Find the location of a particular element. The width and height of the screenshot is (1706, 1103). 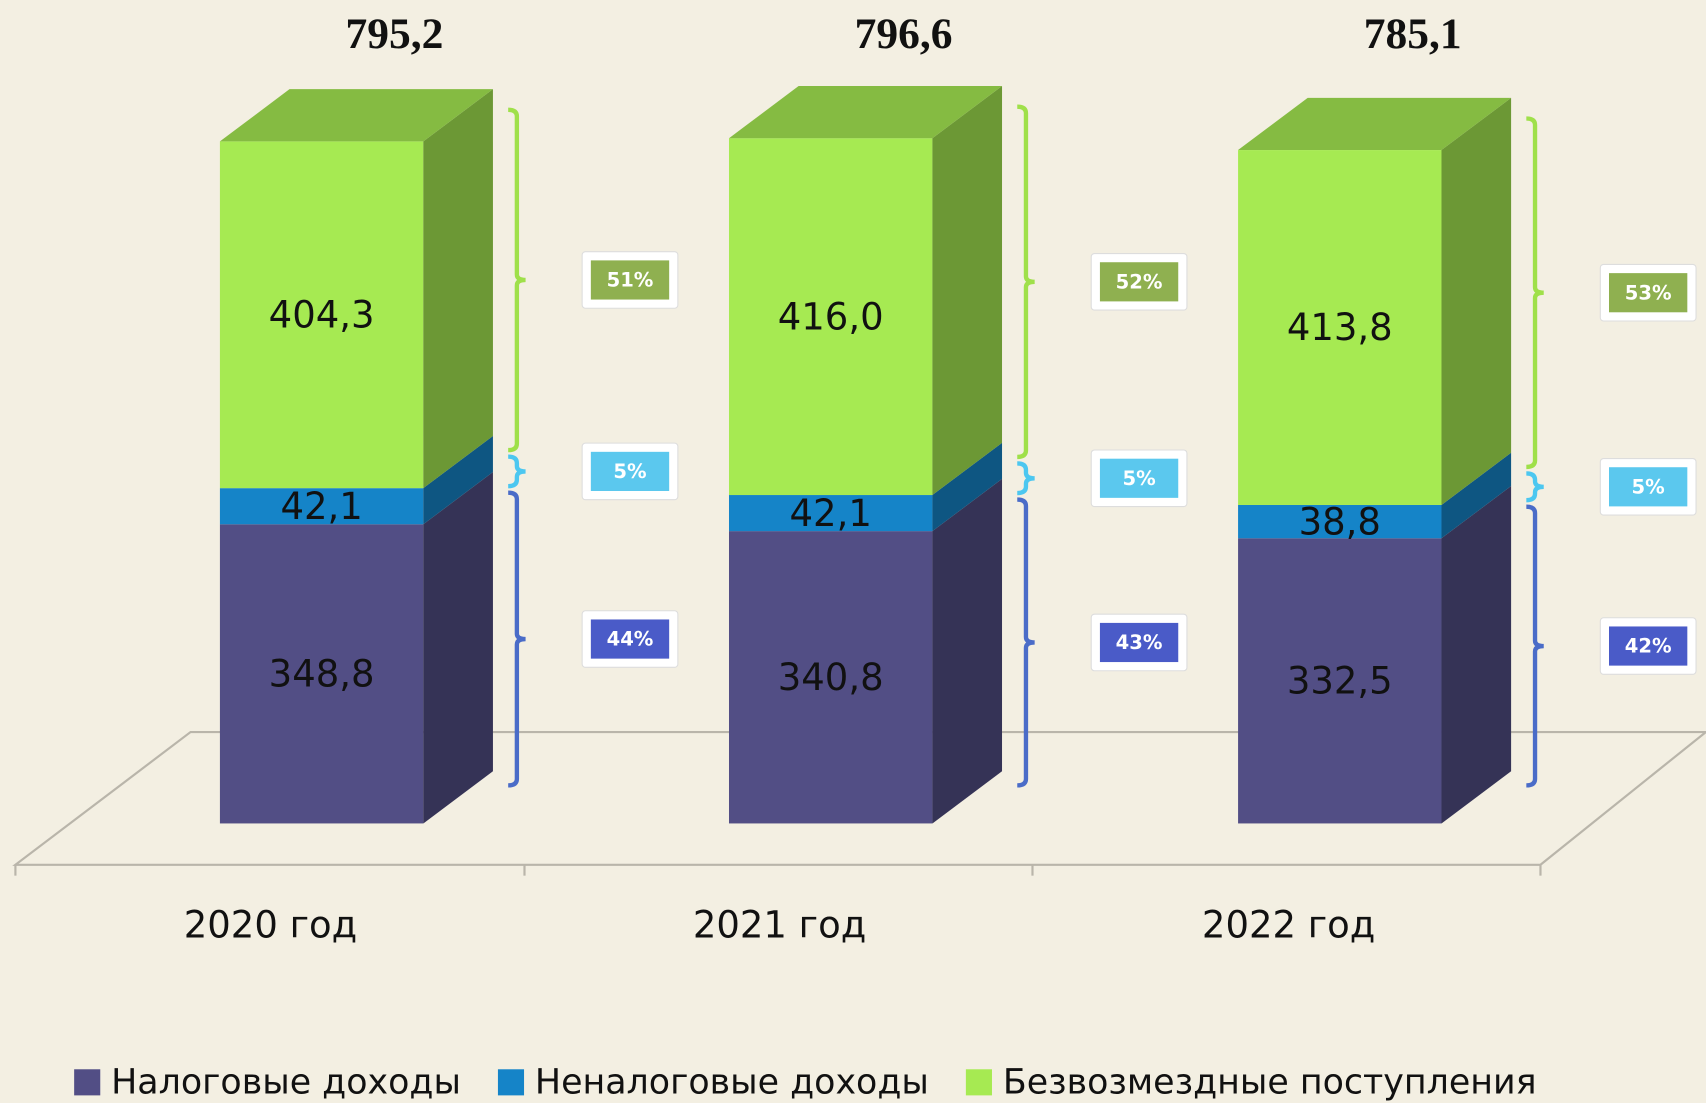

total-label: 795,2 is located at coordinates (395, 34).